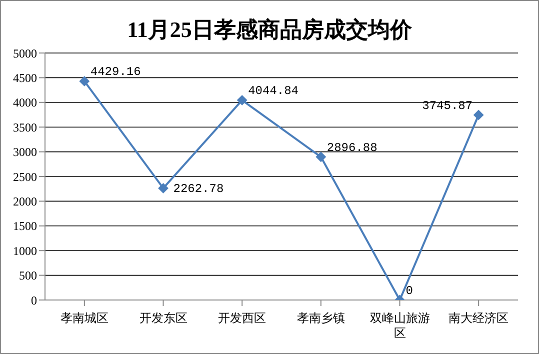 Image resolution: width=539 pixels, height=354 pixels. I want to click on y-tick-label: 1000, so click(25, 251).